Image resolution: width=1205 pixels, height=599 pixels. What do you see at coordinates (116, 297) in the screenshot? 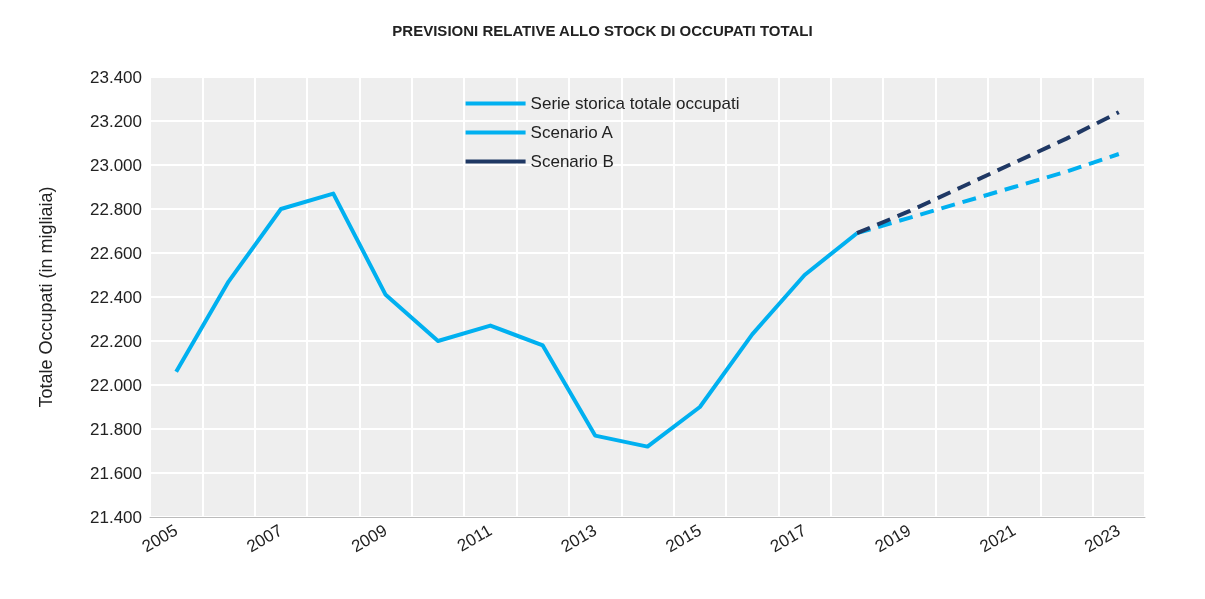
I see `y-tick-label: 22.400` at bounding box center [116, 297].